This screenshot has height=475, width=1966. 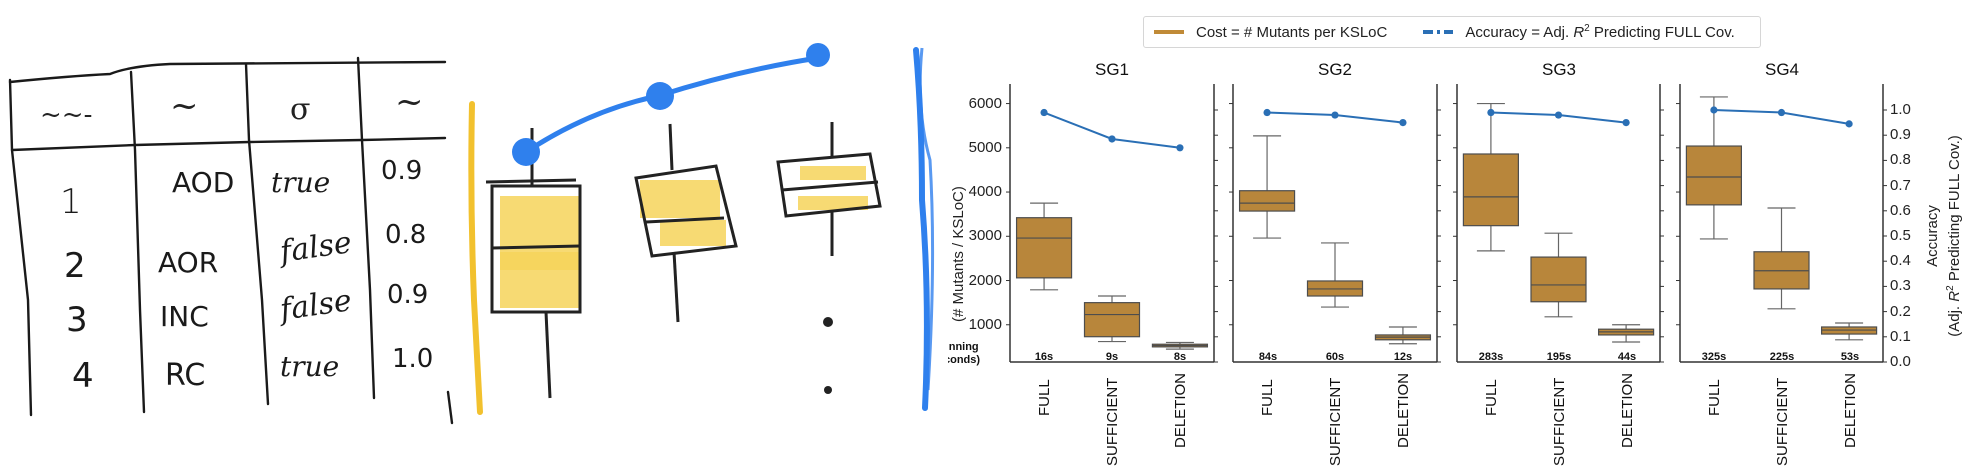 I want to click on panel-title-sg3: SG3, so click(x=1559, y=69).